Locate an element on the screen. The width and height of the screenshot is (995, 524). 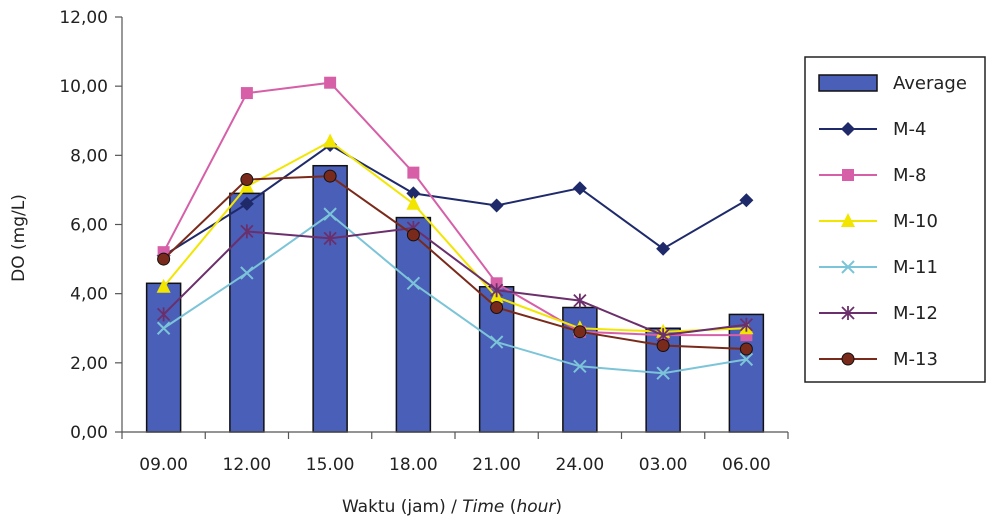
x-axis-label: Waktu (jam) / Time (hour) is located at coordinates (452, 507).